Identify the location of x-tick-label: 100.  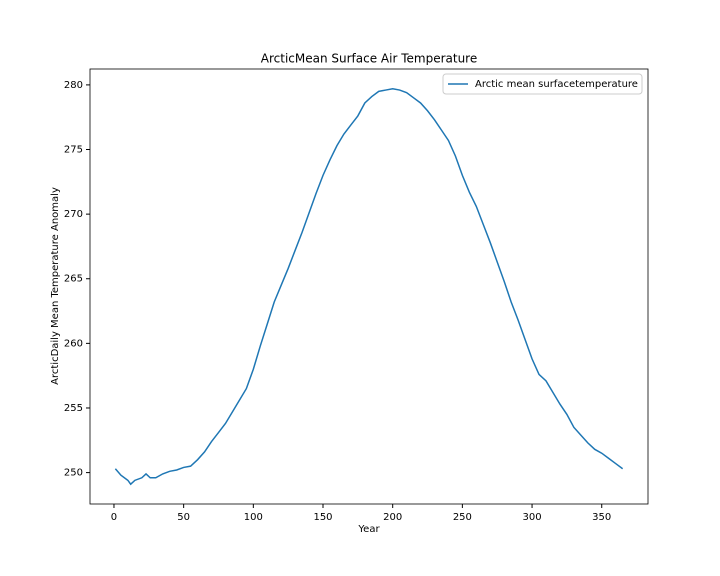
(253, 517).